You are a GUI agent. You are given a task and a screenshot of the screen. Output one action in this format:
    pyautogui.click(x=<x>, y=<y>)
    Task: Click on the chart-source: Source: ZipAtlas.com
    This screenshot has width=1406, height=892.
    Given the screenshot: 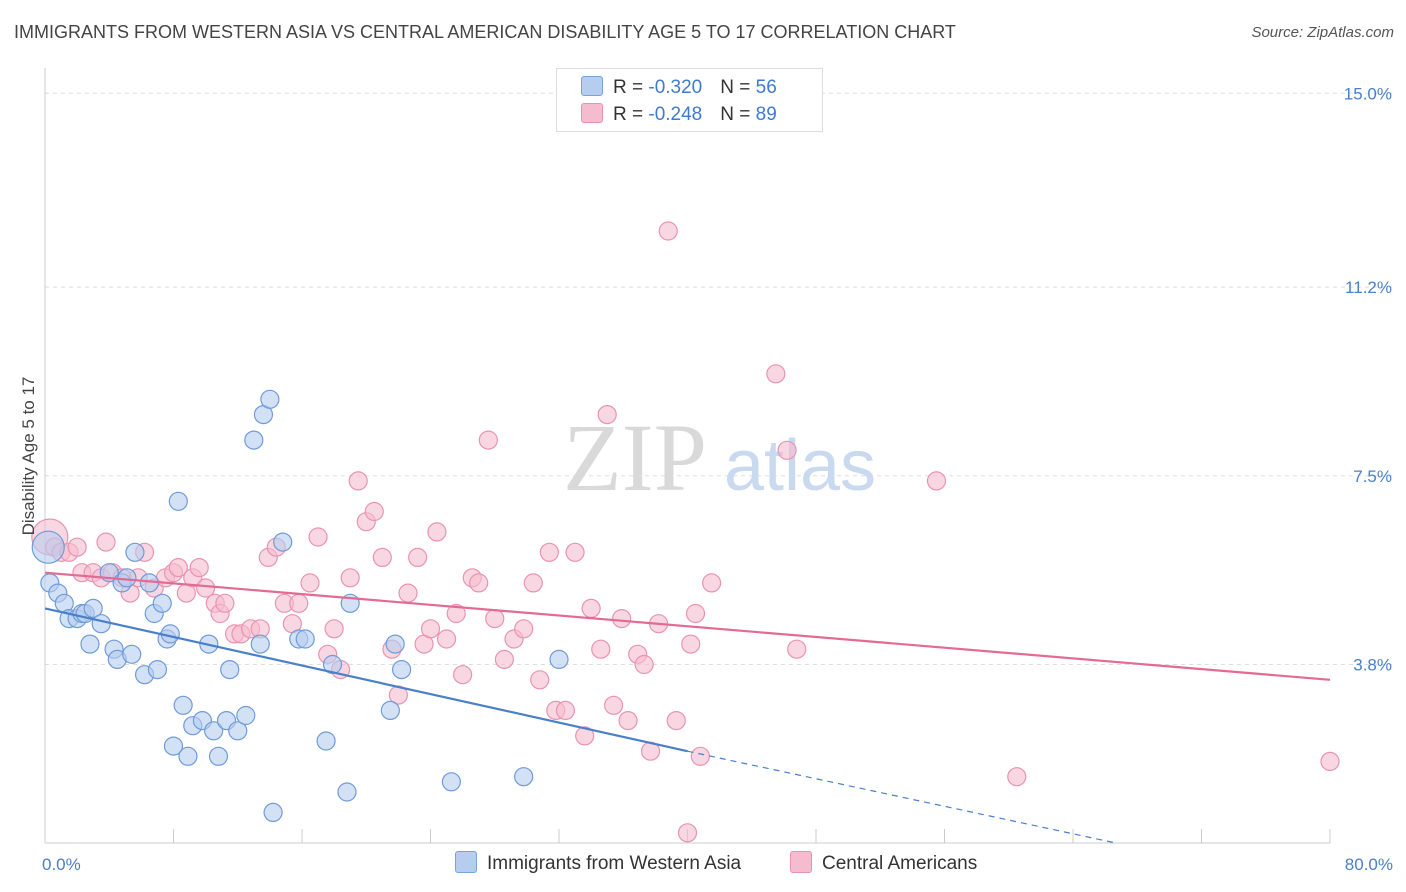 What is the action you would take?
    pyautogui.click(x=1322, y=32)
    